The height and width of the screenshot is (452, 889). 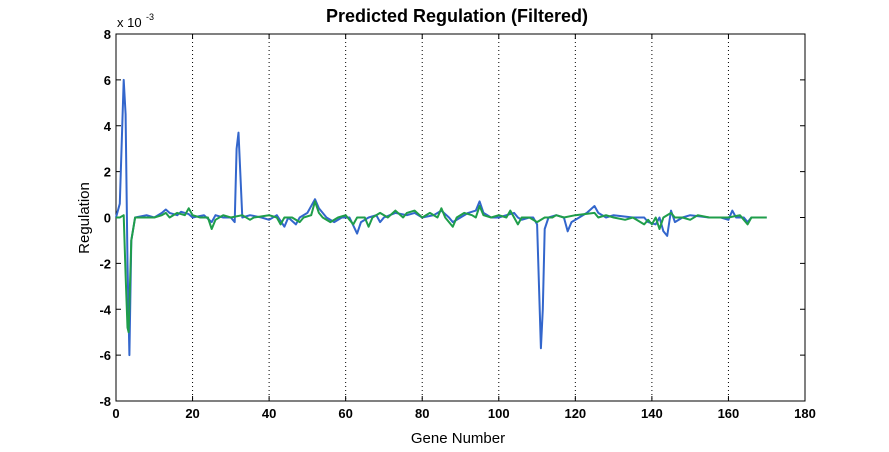 What do you see at coordinates (107, 34) in the screenshot?
I see `y-tick-label: 8` at bounding box center [107, 34].